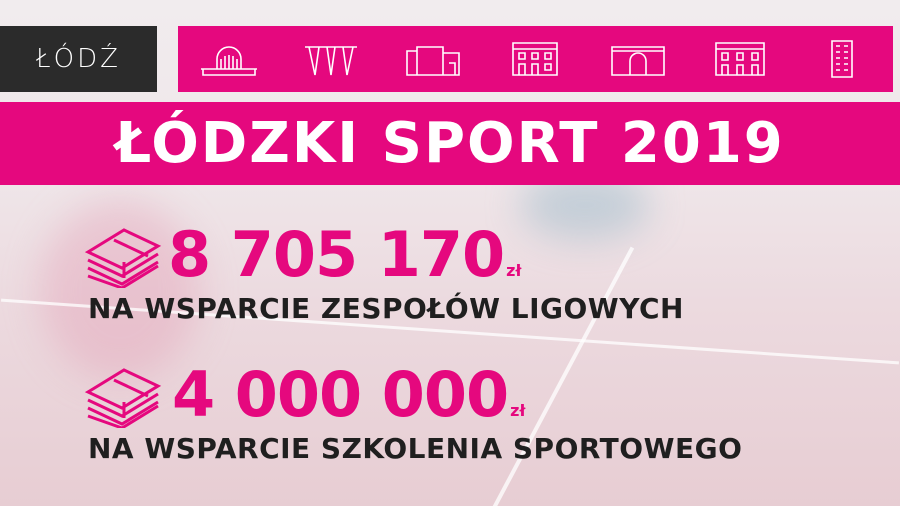 This screenshot has width=900, height=506. I want to click on page-title: ŁÓDZKI SPORT 2019, so click(450, 143).